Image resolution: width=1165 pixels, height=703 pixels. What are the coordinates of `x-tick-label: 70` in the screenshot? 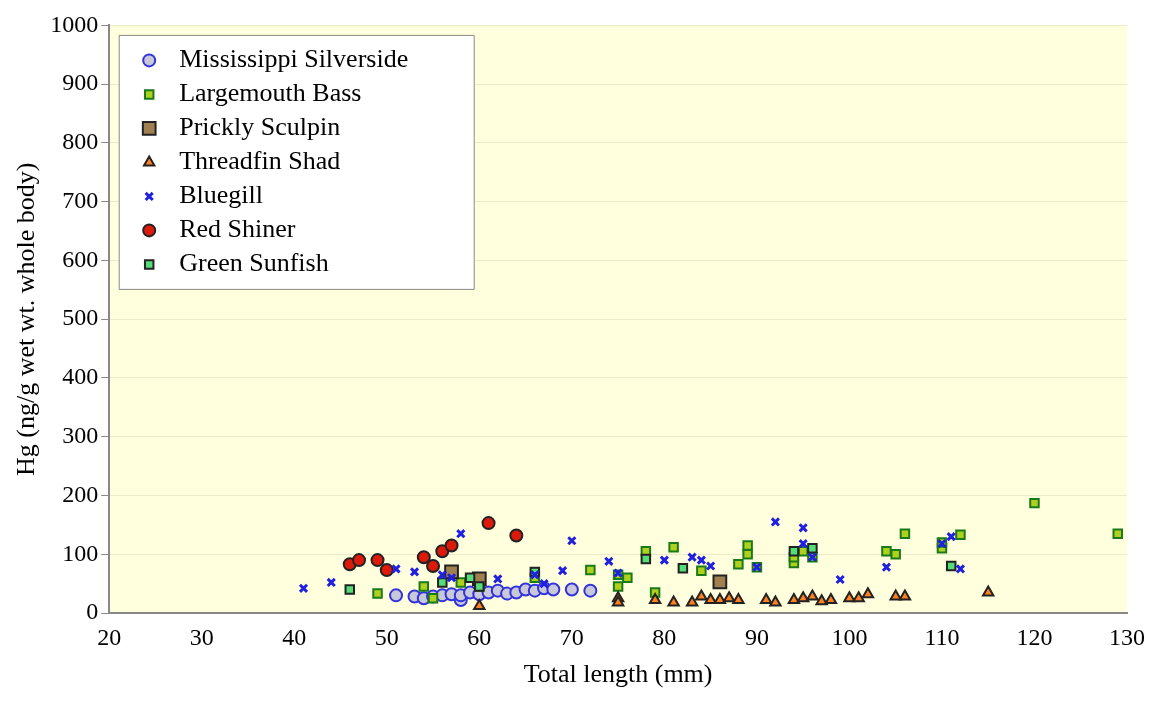 It's located at (571, 636).